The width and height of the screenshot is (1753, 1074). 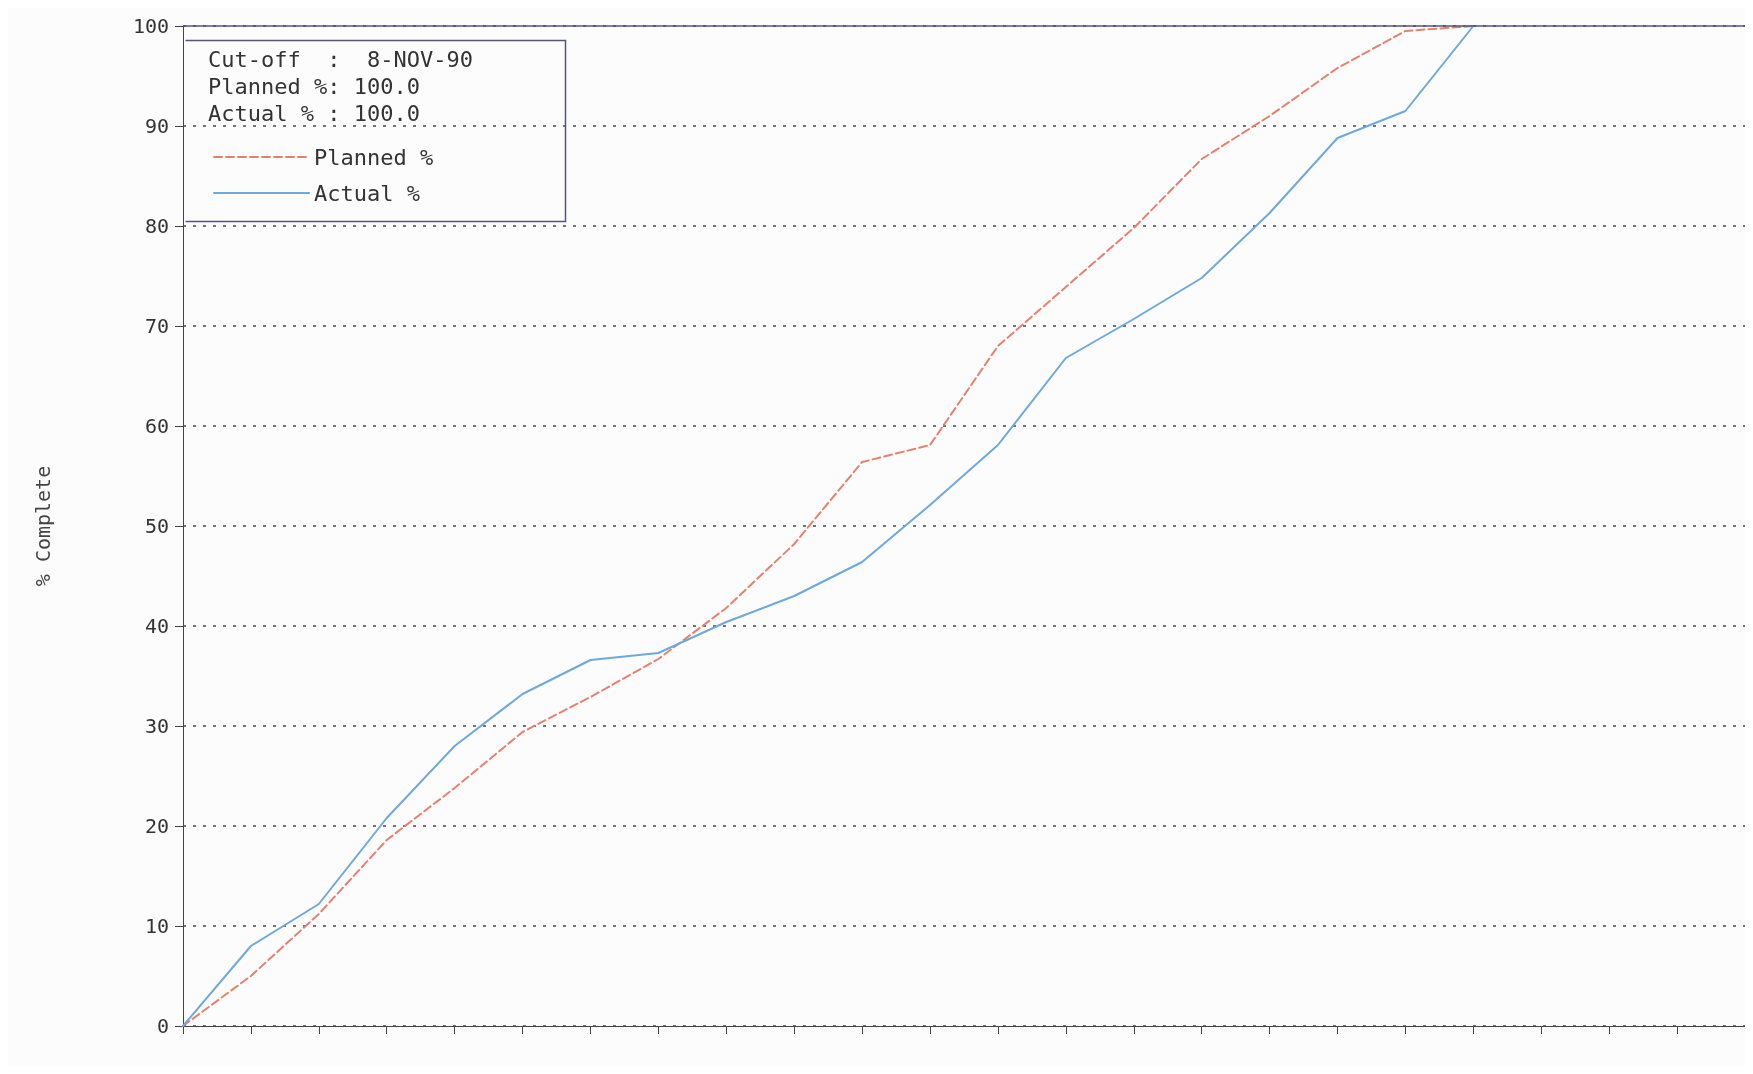 What do you see at coordinates (162, 1026) in the screenshot?
I see `y-tick-label: 0` at bounding box center [162, 1026].